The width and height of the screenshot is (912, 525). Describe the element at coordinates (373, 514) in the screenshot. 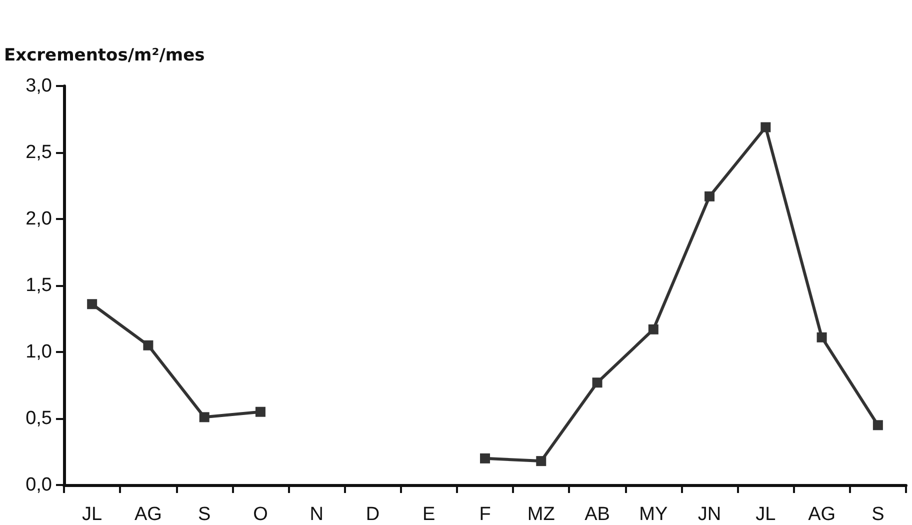

I see `x-tick-label: D` at that location.